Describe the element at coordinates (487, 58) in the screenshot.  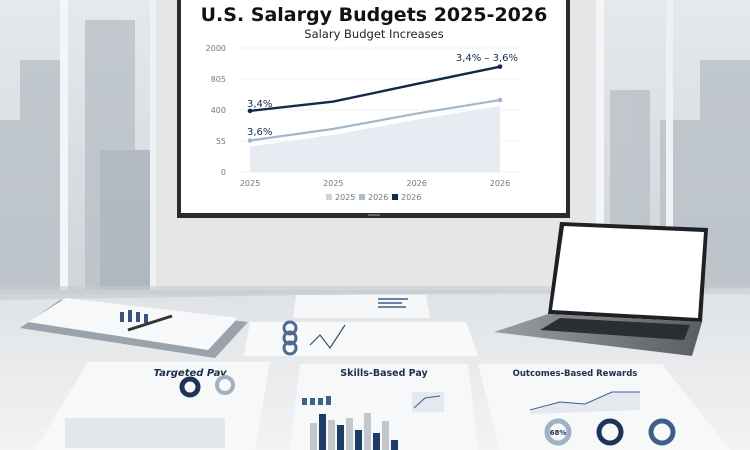
I see `annotation-range: 3,4% – 3,6%` at that location.